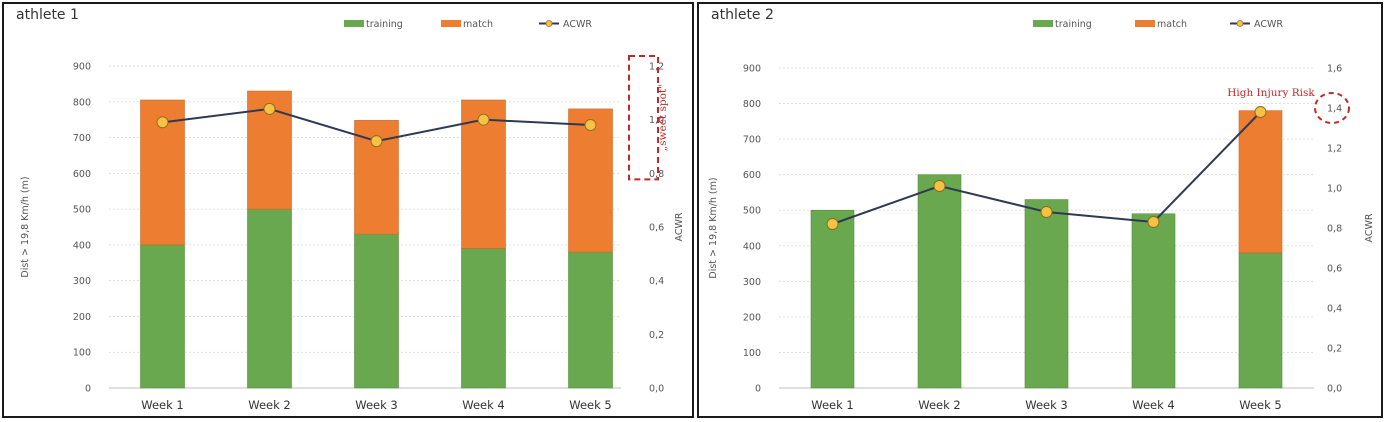 The height and width of the screenshot is (422, 1385). Describe the element at coordinates (47, 15) in the screenshot. I see `chart-title: athlete 1` at that location.